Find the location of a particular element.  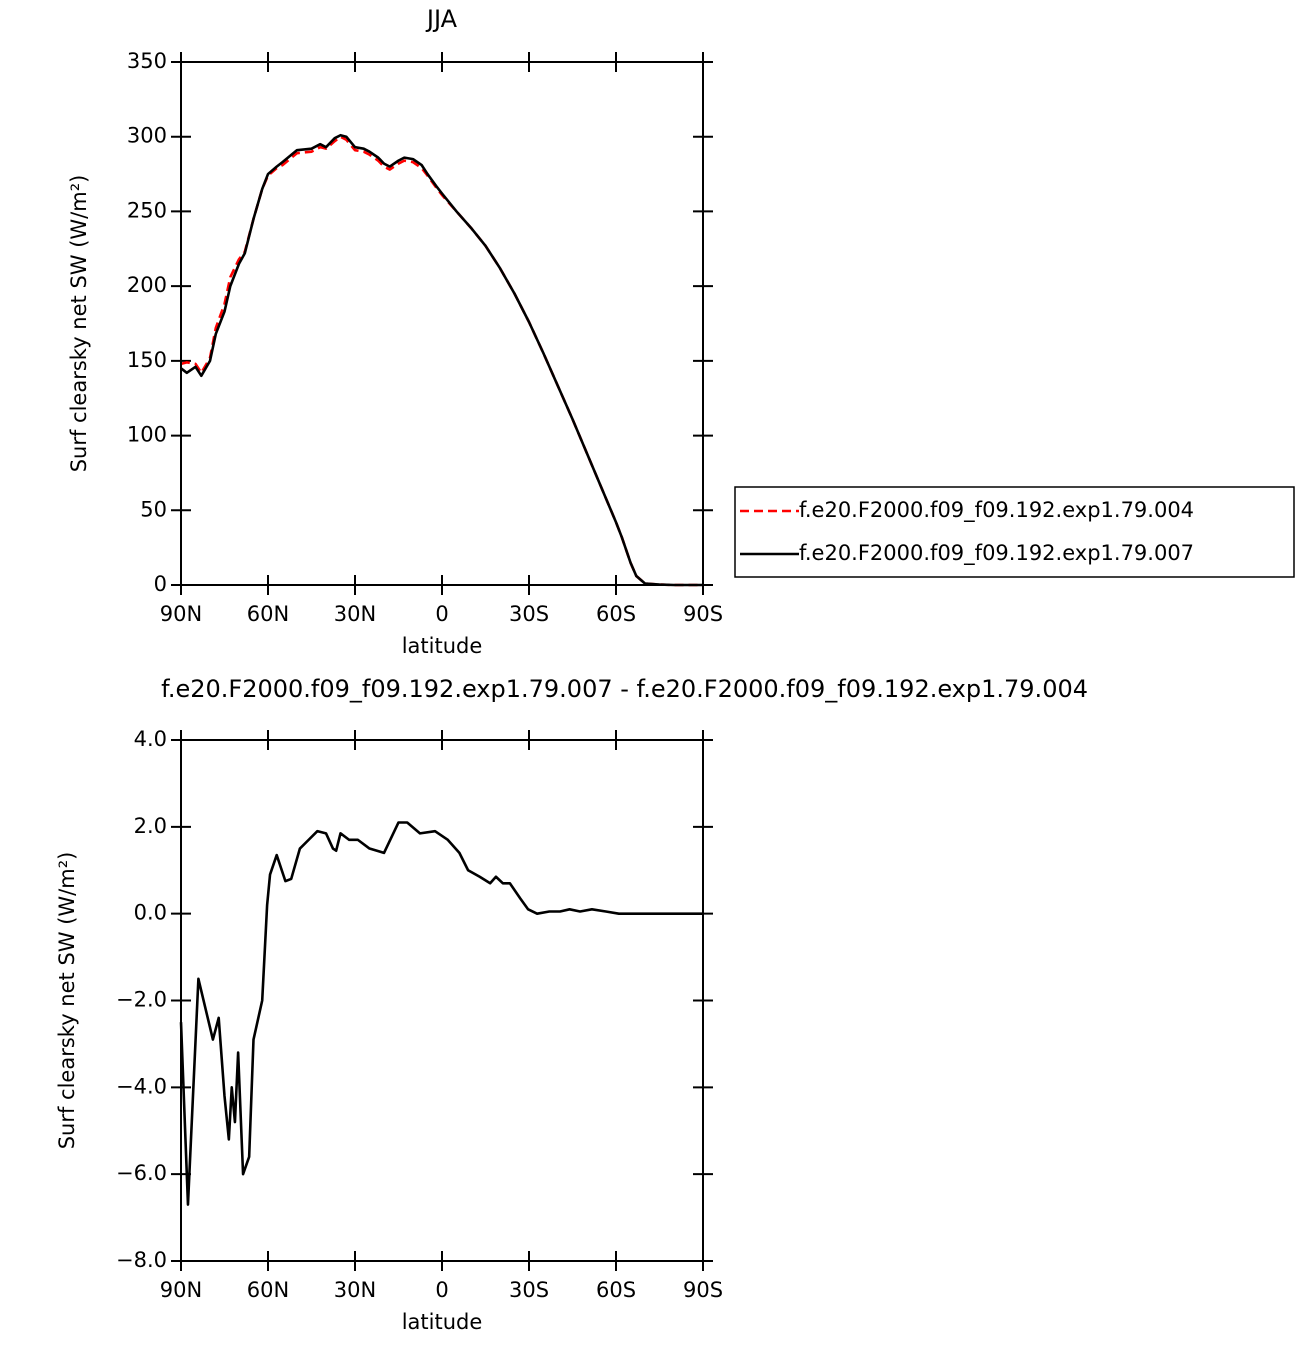

y-tick-label: 300 is located at coordinates (147, 136).